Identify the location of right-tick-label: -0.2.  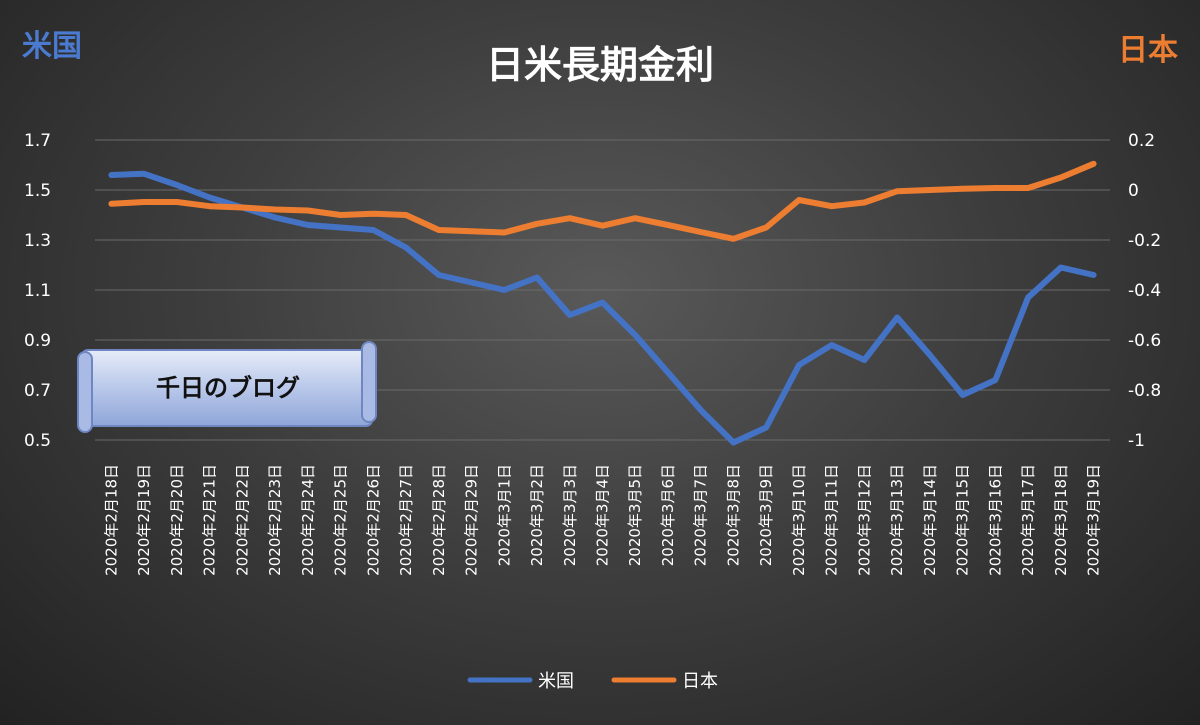
(1144, 241).